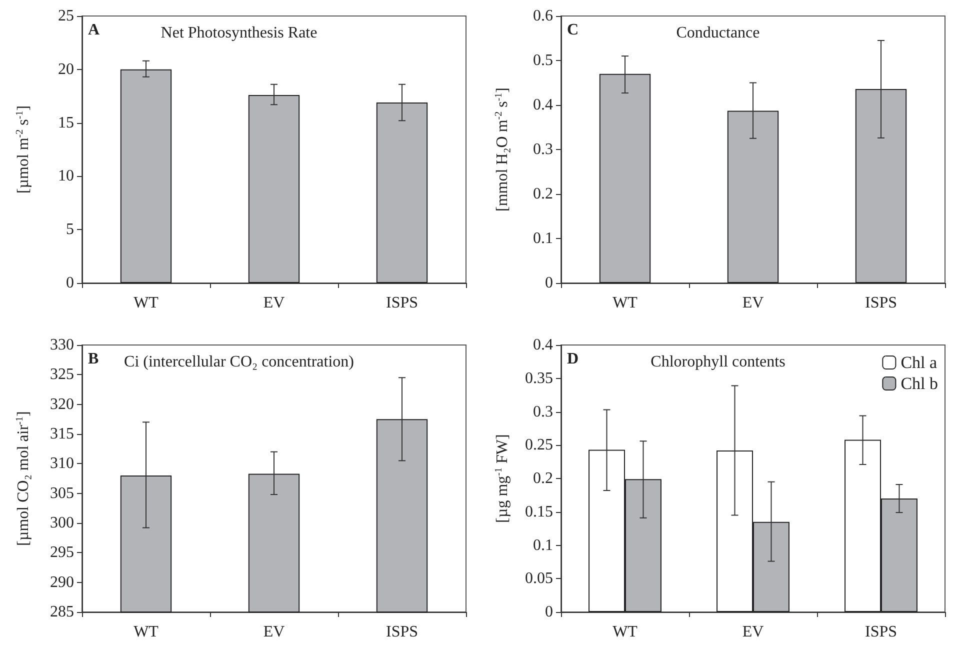 This screenshot has height=658, width=957. Describe the element at coordinates (502, 149) in the screenshot. I see `y-axis-title: [mmol H₂O m-2 s-1]` at that location.